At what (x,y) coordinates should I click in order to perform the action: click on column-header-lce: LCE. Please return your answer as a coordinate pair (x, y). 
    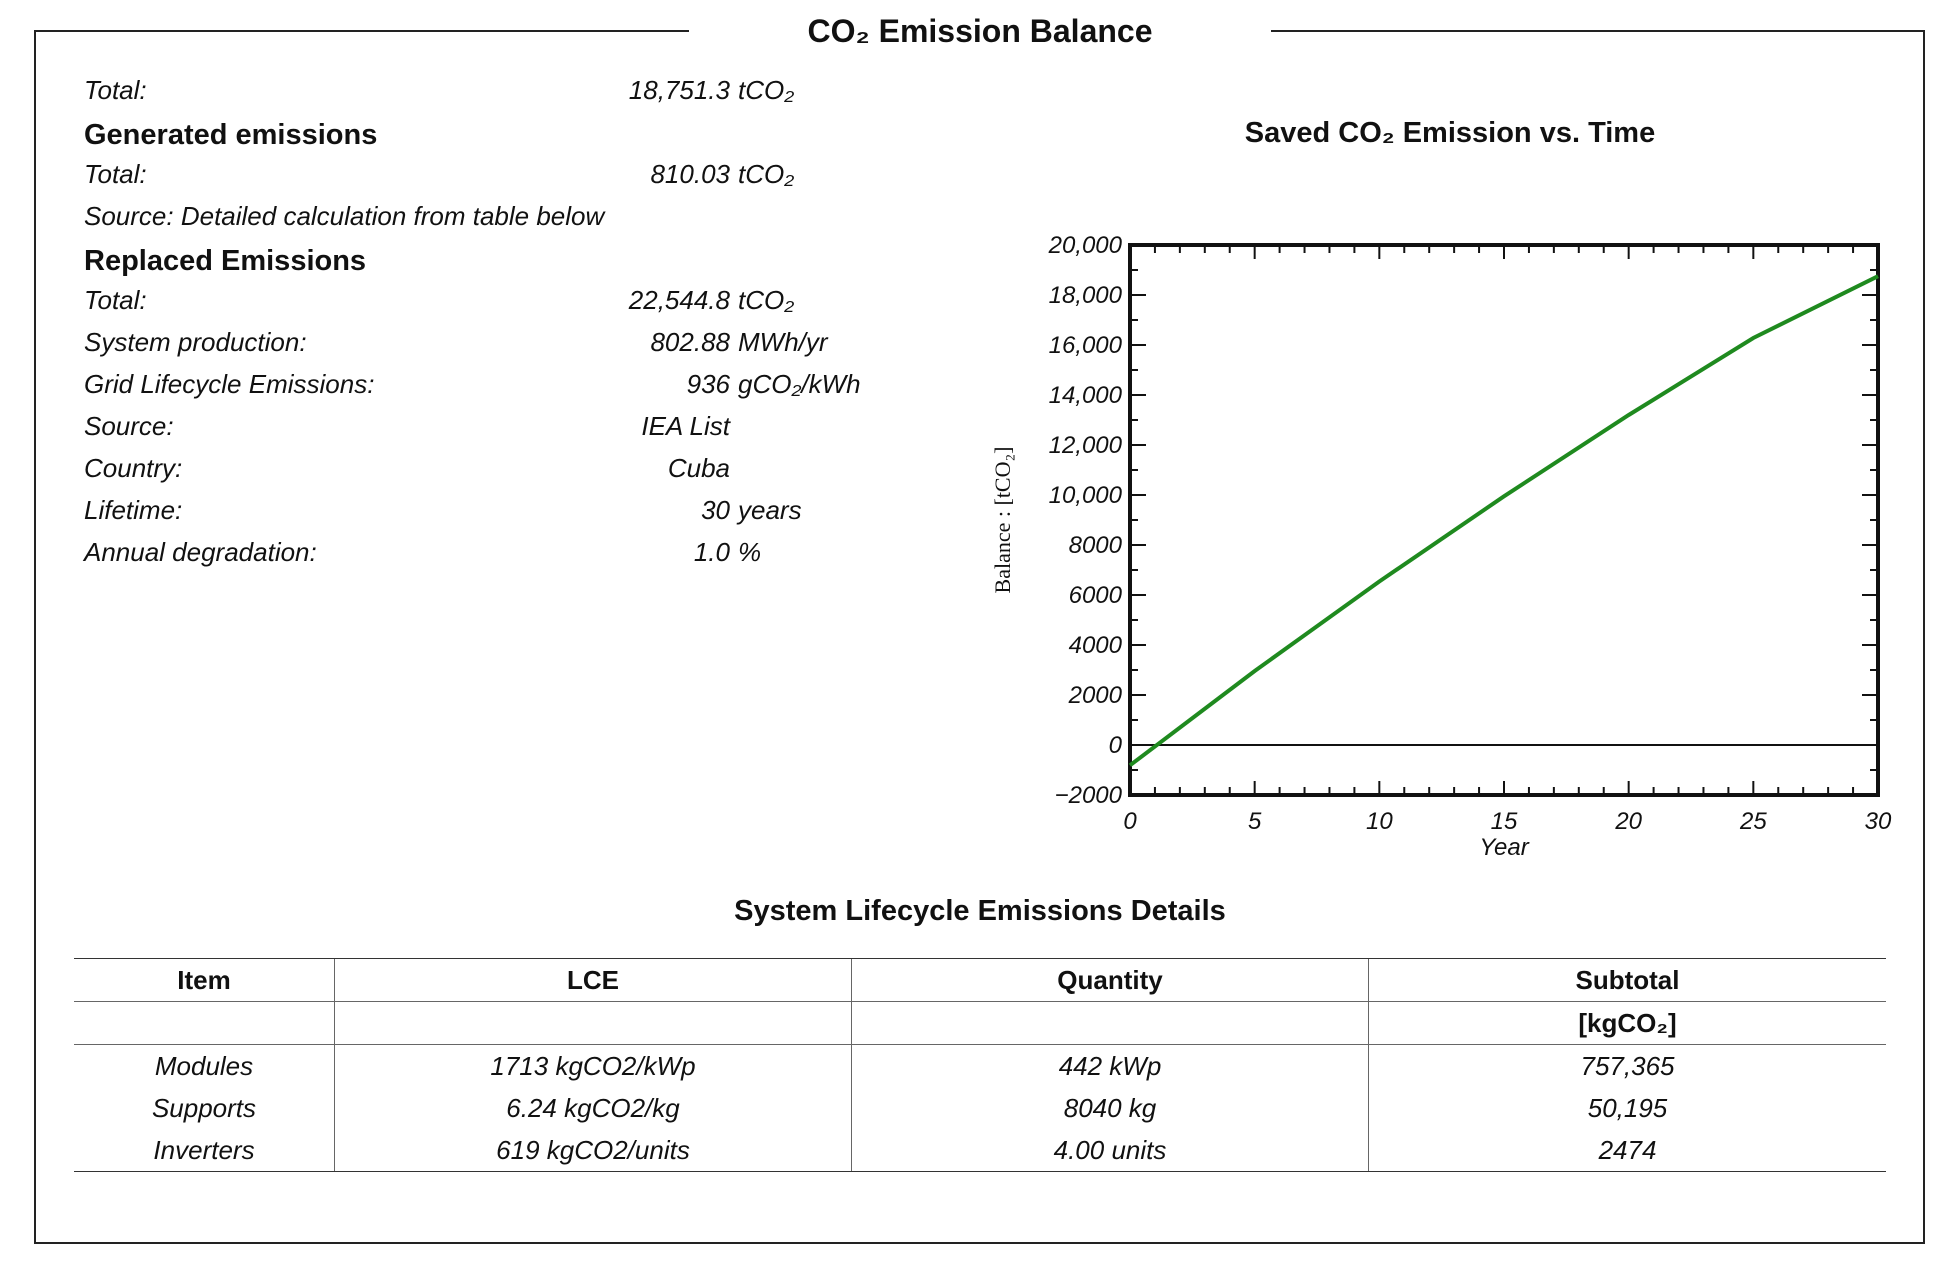
    Looking at the image, I should click on (593, 980).